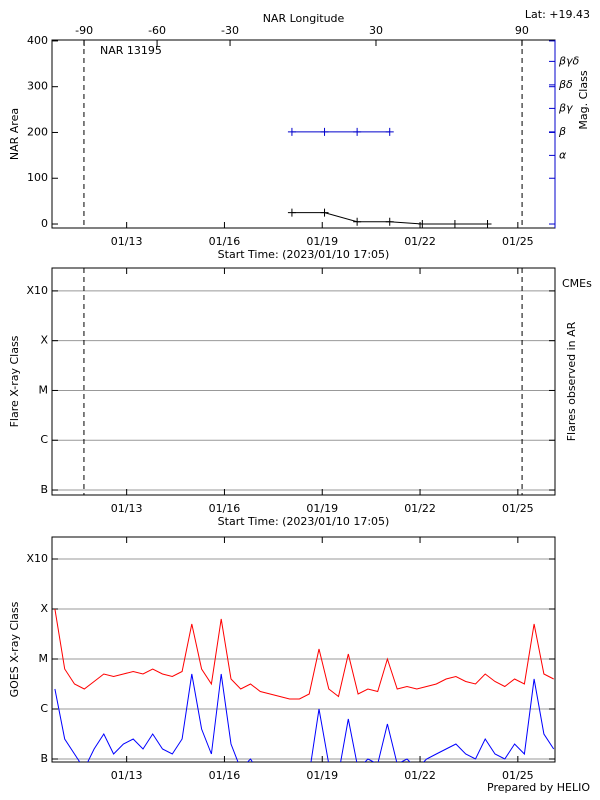 This screenshot has height=800, width=600. I want to click on panel-title: NAR 13195, so click(131, 50).